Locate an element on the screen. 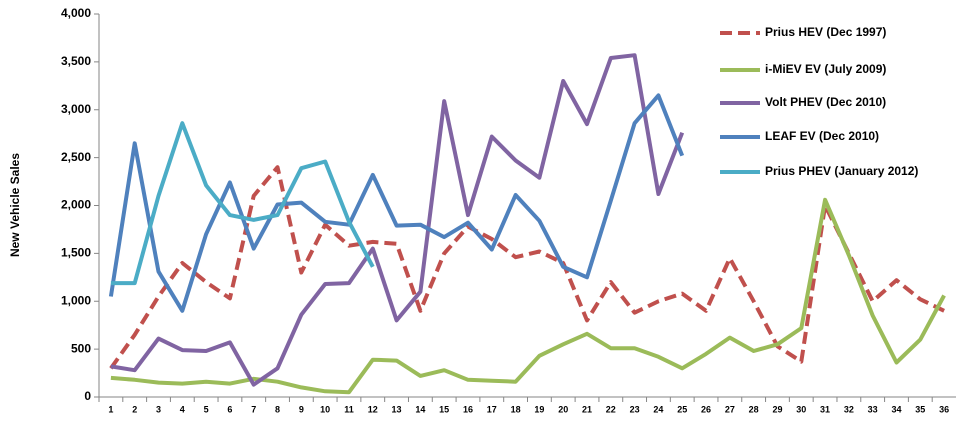  x-tick-label: 14 is located at coordinates (420, 409).